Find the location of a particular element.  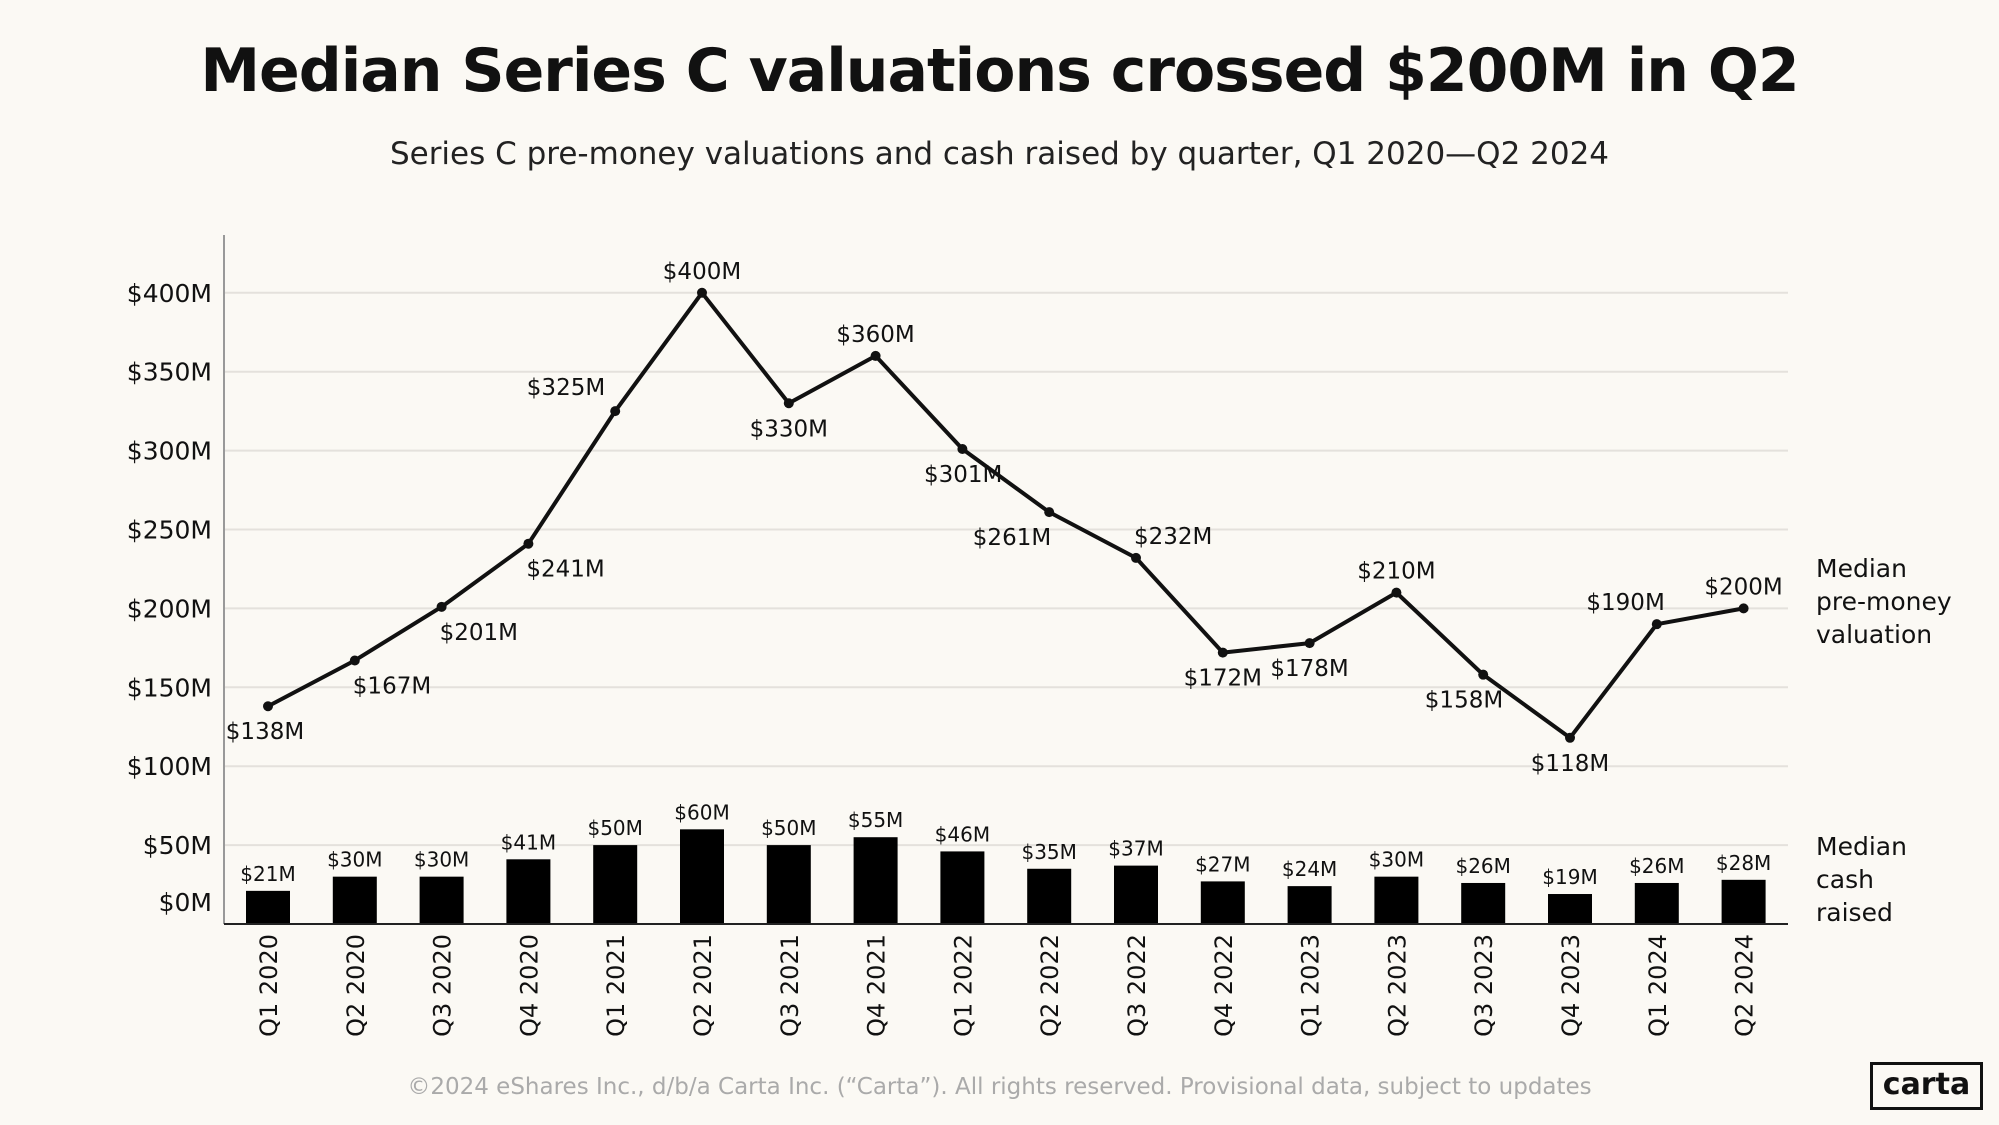

x-tick-label: Q1 2024 is located at coordinates (1658, 985).